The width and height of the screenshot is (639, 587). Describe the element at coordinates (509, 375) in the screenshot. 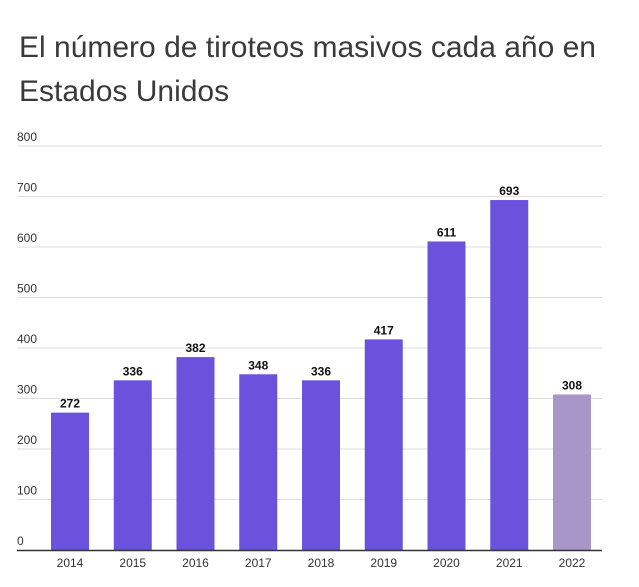

I see `bar-2021` at that location.